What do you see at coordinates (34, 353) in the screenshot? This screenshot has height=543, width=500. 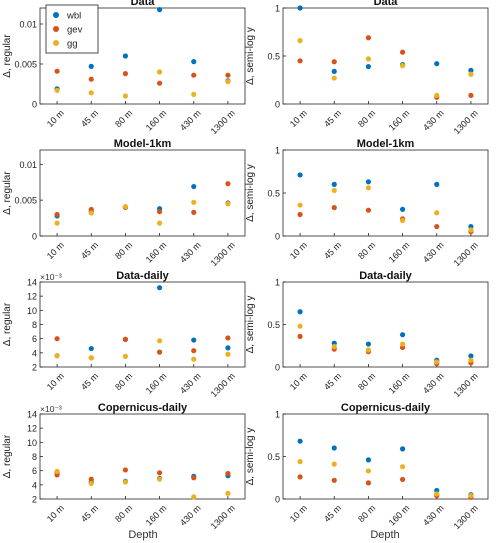 I see `y-tick-label: 4` at bounding box center [34, 353].